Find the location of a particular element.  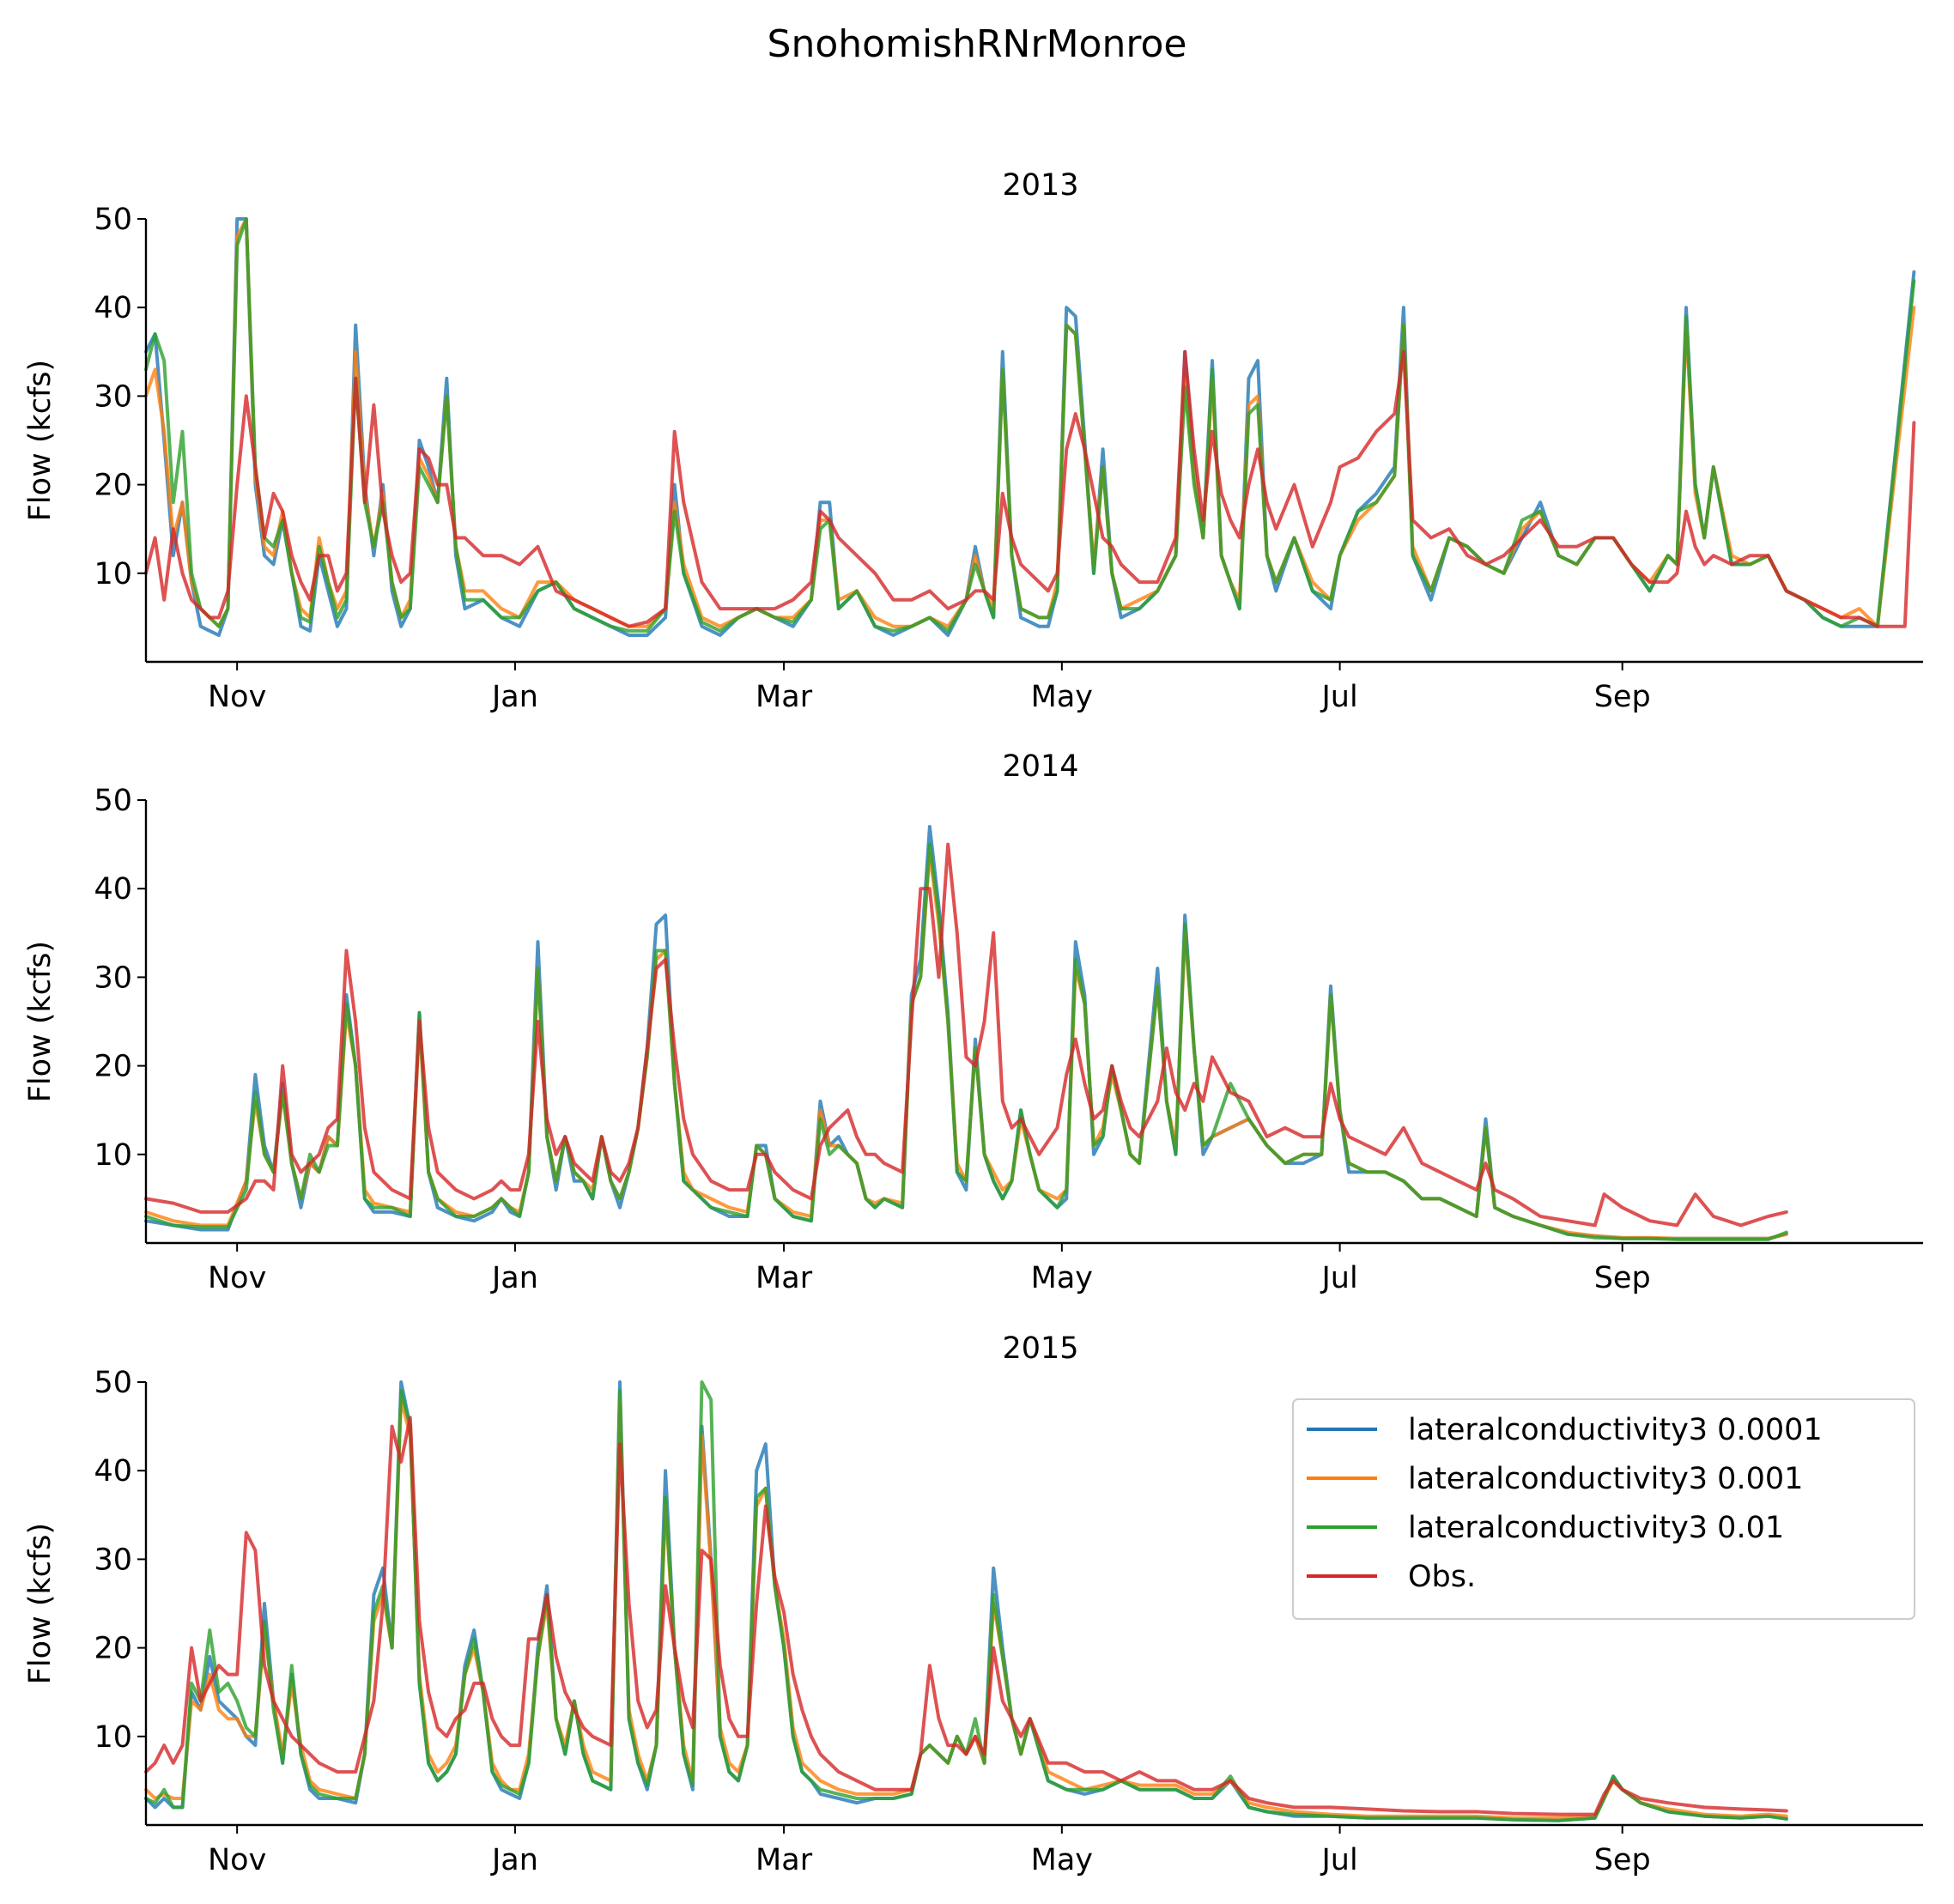

legend-box is located at coordinates (1603, 1509).